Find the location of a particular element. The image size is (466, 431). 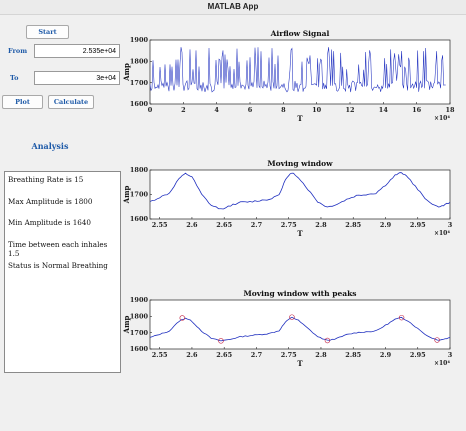

x-tick-label: 12 is located at coordinates (349, 110).